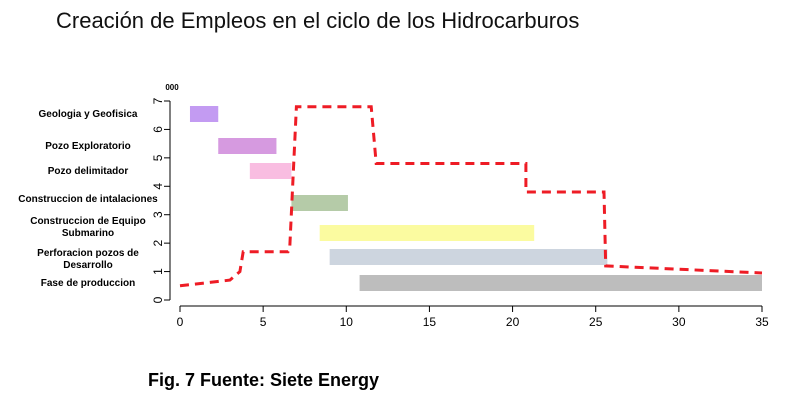 This screenshot has width=800, height=404. I want to click on task-label: Geologia y Geofisica, so click(88, 114).